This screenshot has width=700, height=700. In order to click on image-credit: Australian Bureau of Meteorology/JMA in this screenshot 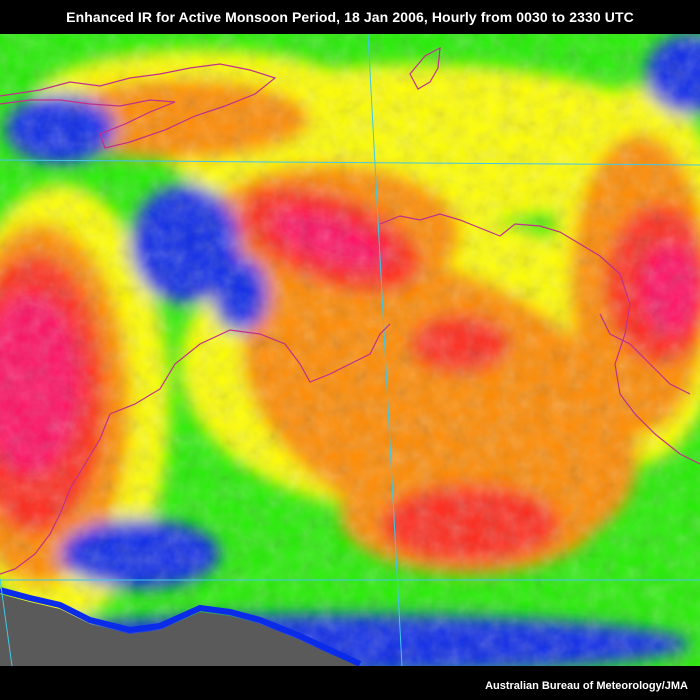, I will do `click(586, 686)`.